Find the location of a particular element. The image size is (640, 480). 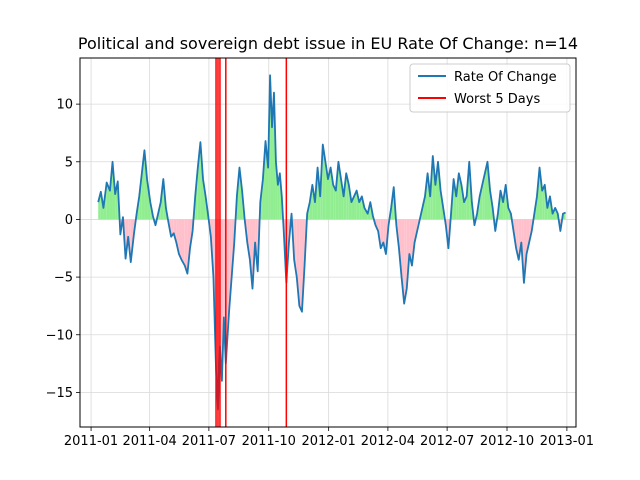

x-tick-label: 2011-01 is located at coordinates (91, 441).